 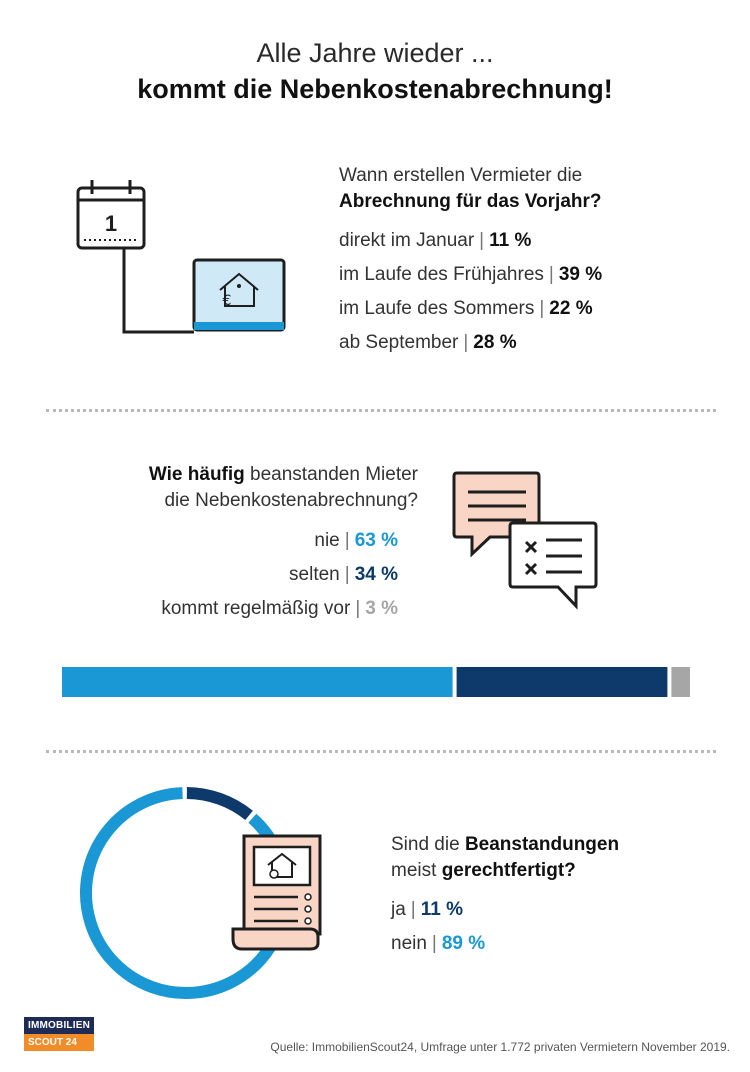 What do you see at coordinates (59, 1042) in the screenshot?
I see `logo-bottom-text: SCOUT 24` at bounding box center [59, 1042].